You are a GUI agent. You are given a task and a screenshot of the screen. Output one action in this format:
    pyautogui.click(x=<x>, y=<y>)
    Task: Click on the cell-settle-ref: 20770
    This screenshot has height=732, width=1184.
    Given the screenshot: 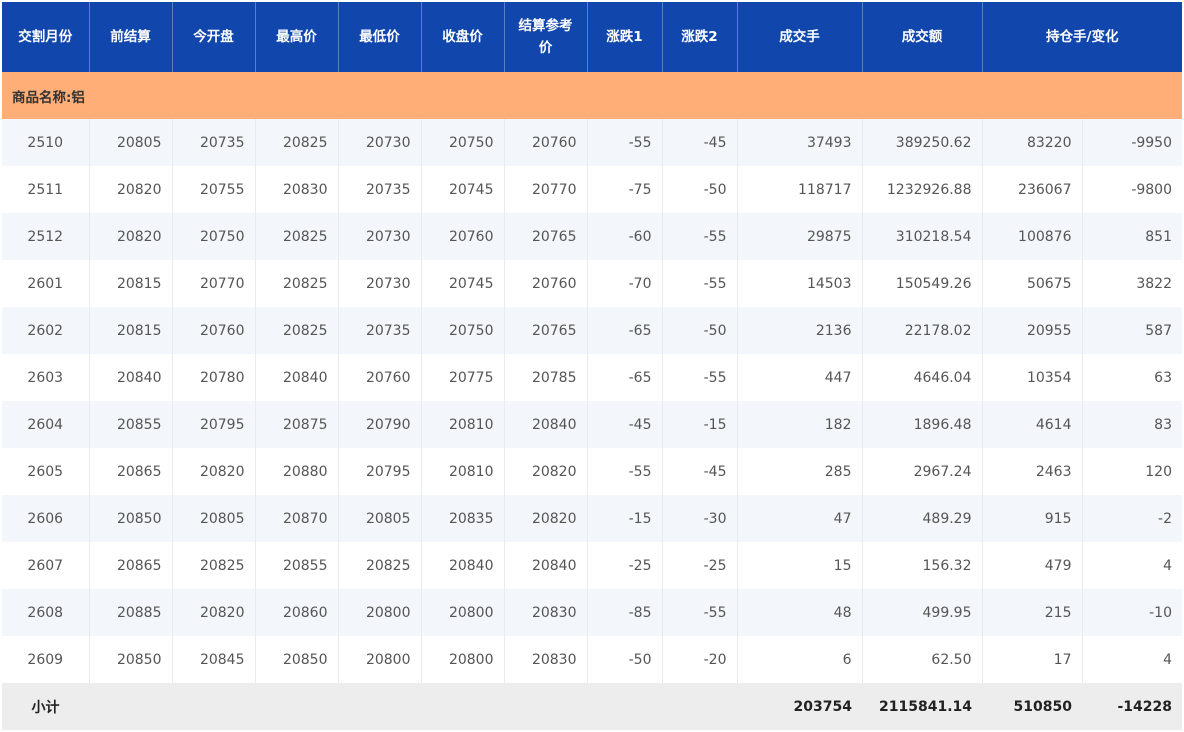 What is the action you would take?
    pyautogui.click(x=546, y=189)
    